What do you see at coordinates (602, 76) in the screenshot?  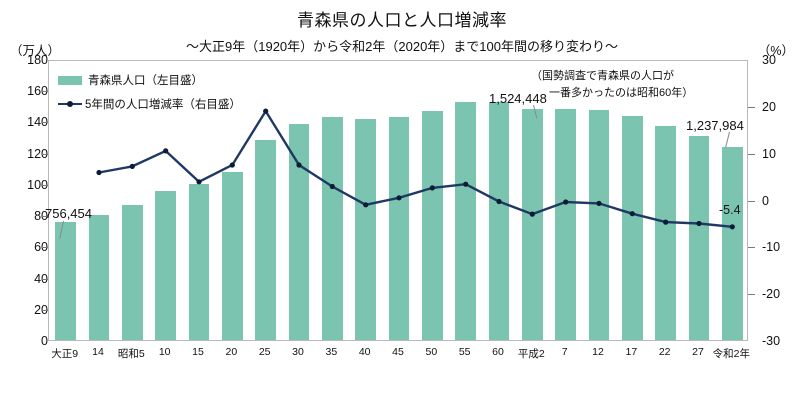 I see `annotation-peak-note-line1: （国勢調査で青森県の人口が` at bounding box center [602, 76].